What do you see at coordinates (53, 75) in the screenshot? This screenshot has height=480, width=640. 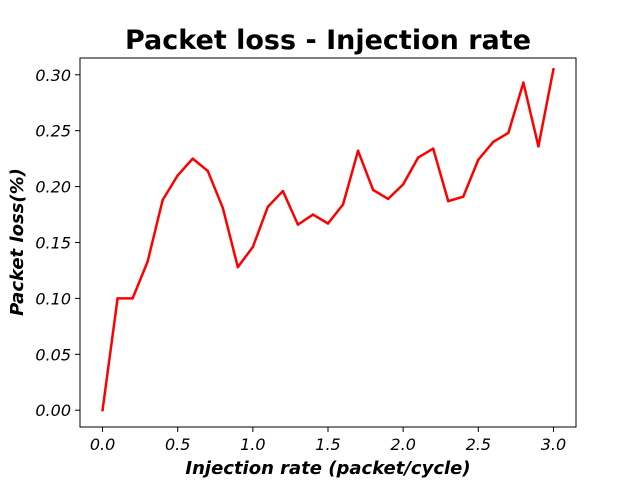 I see `y-tick-label: 0.30` at bounding box center [53, 75].